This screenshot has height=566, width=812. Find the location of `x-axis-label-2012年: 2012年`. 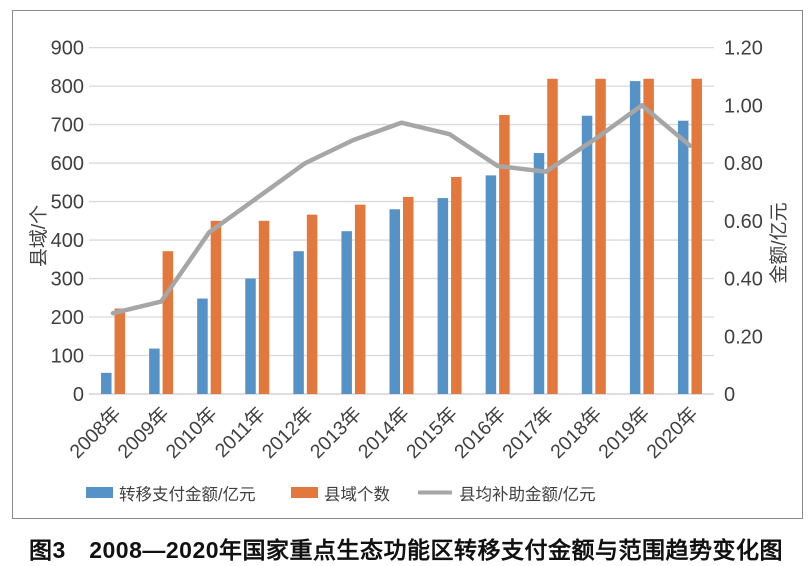

x-axis-label-2012年: 2012年 is located at coordinates (288, 433).